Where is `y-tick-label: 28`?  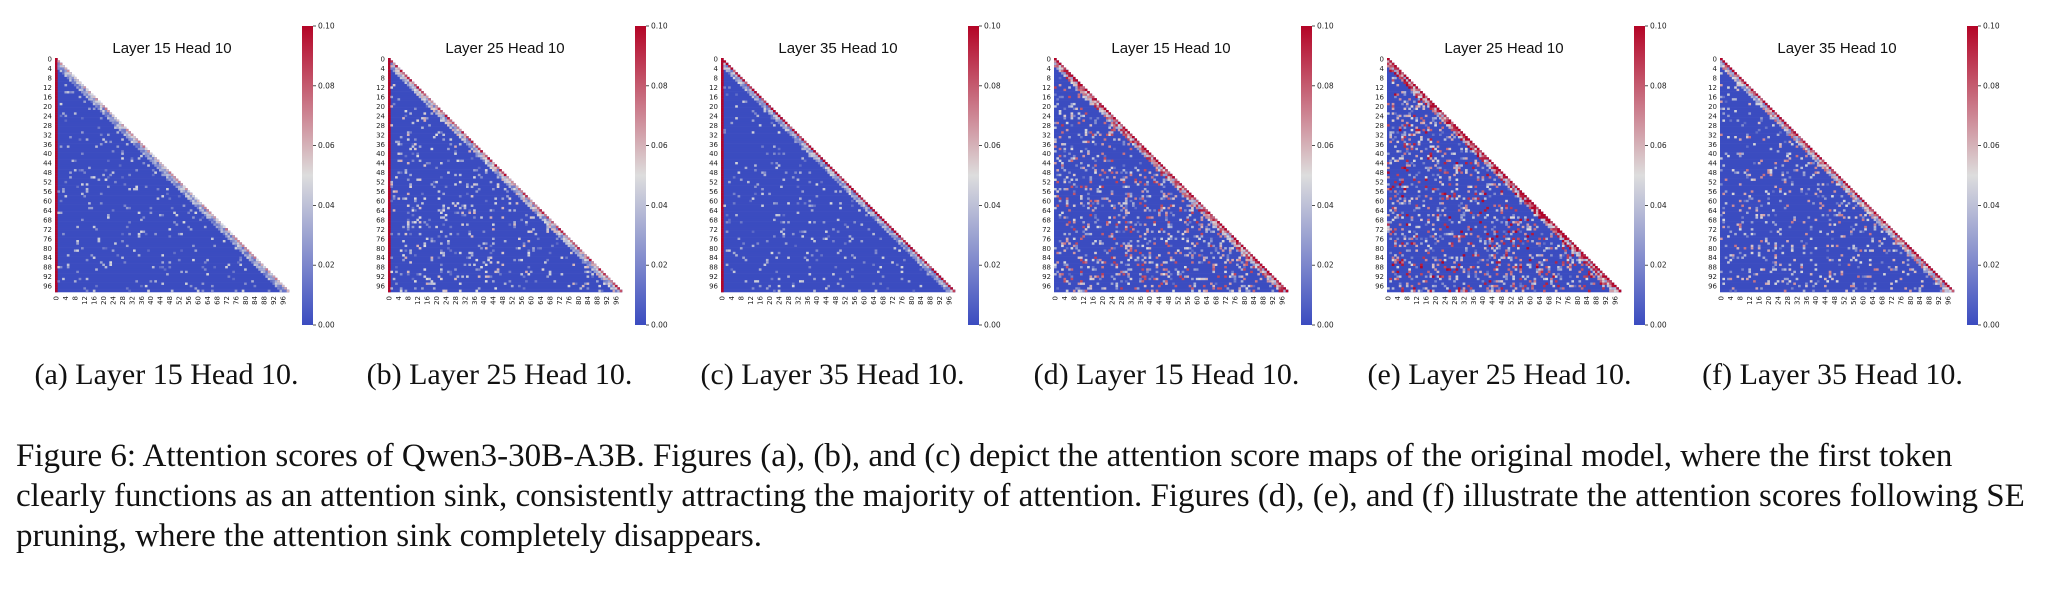 y-tick-label: 28 is located at coordinates (380, 126).